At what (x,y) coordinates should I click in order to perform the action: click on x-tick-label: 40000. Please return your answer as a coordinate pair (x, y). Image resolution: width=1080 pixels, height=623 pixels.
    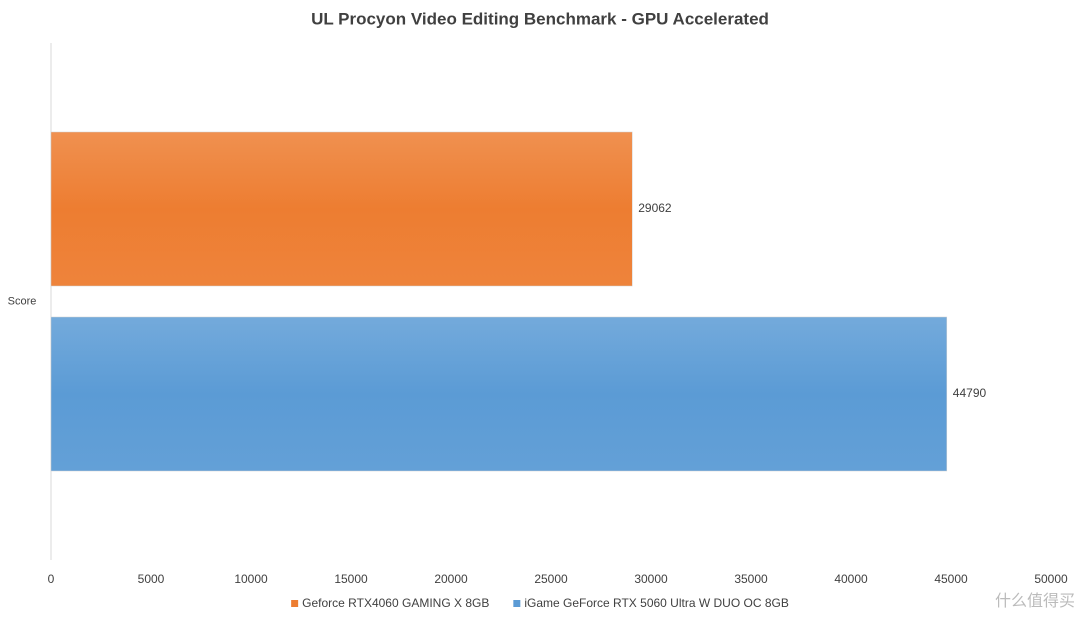
    Looking at the image, I should click on (851, 579).